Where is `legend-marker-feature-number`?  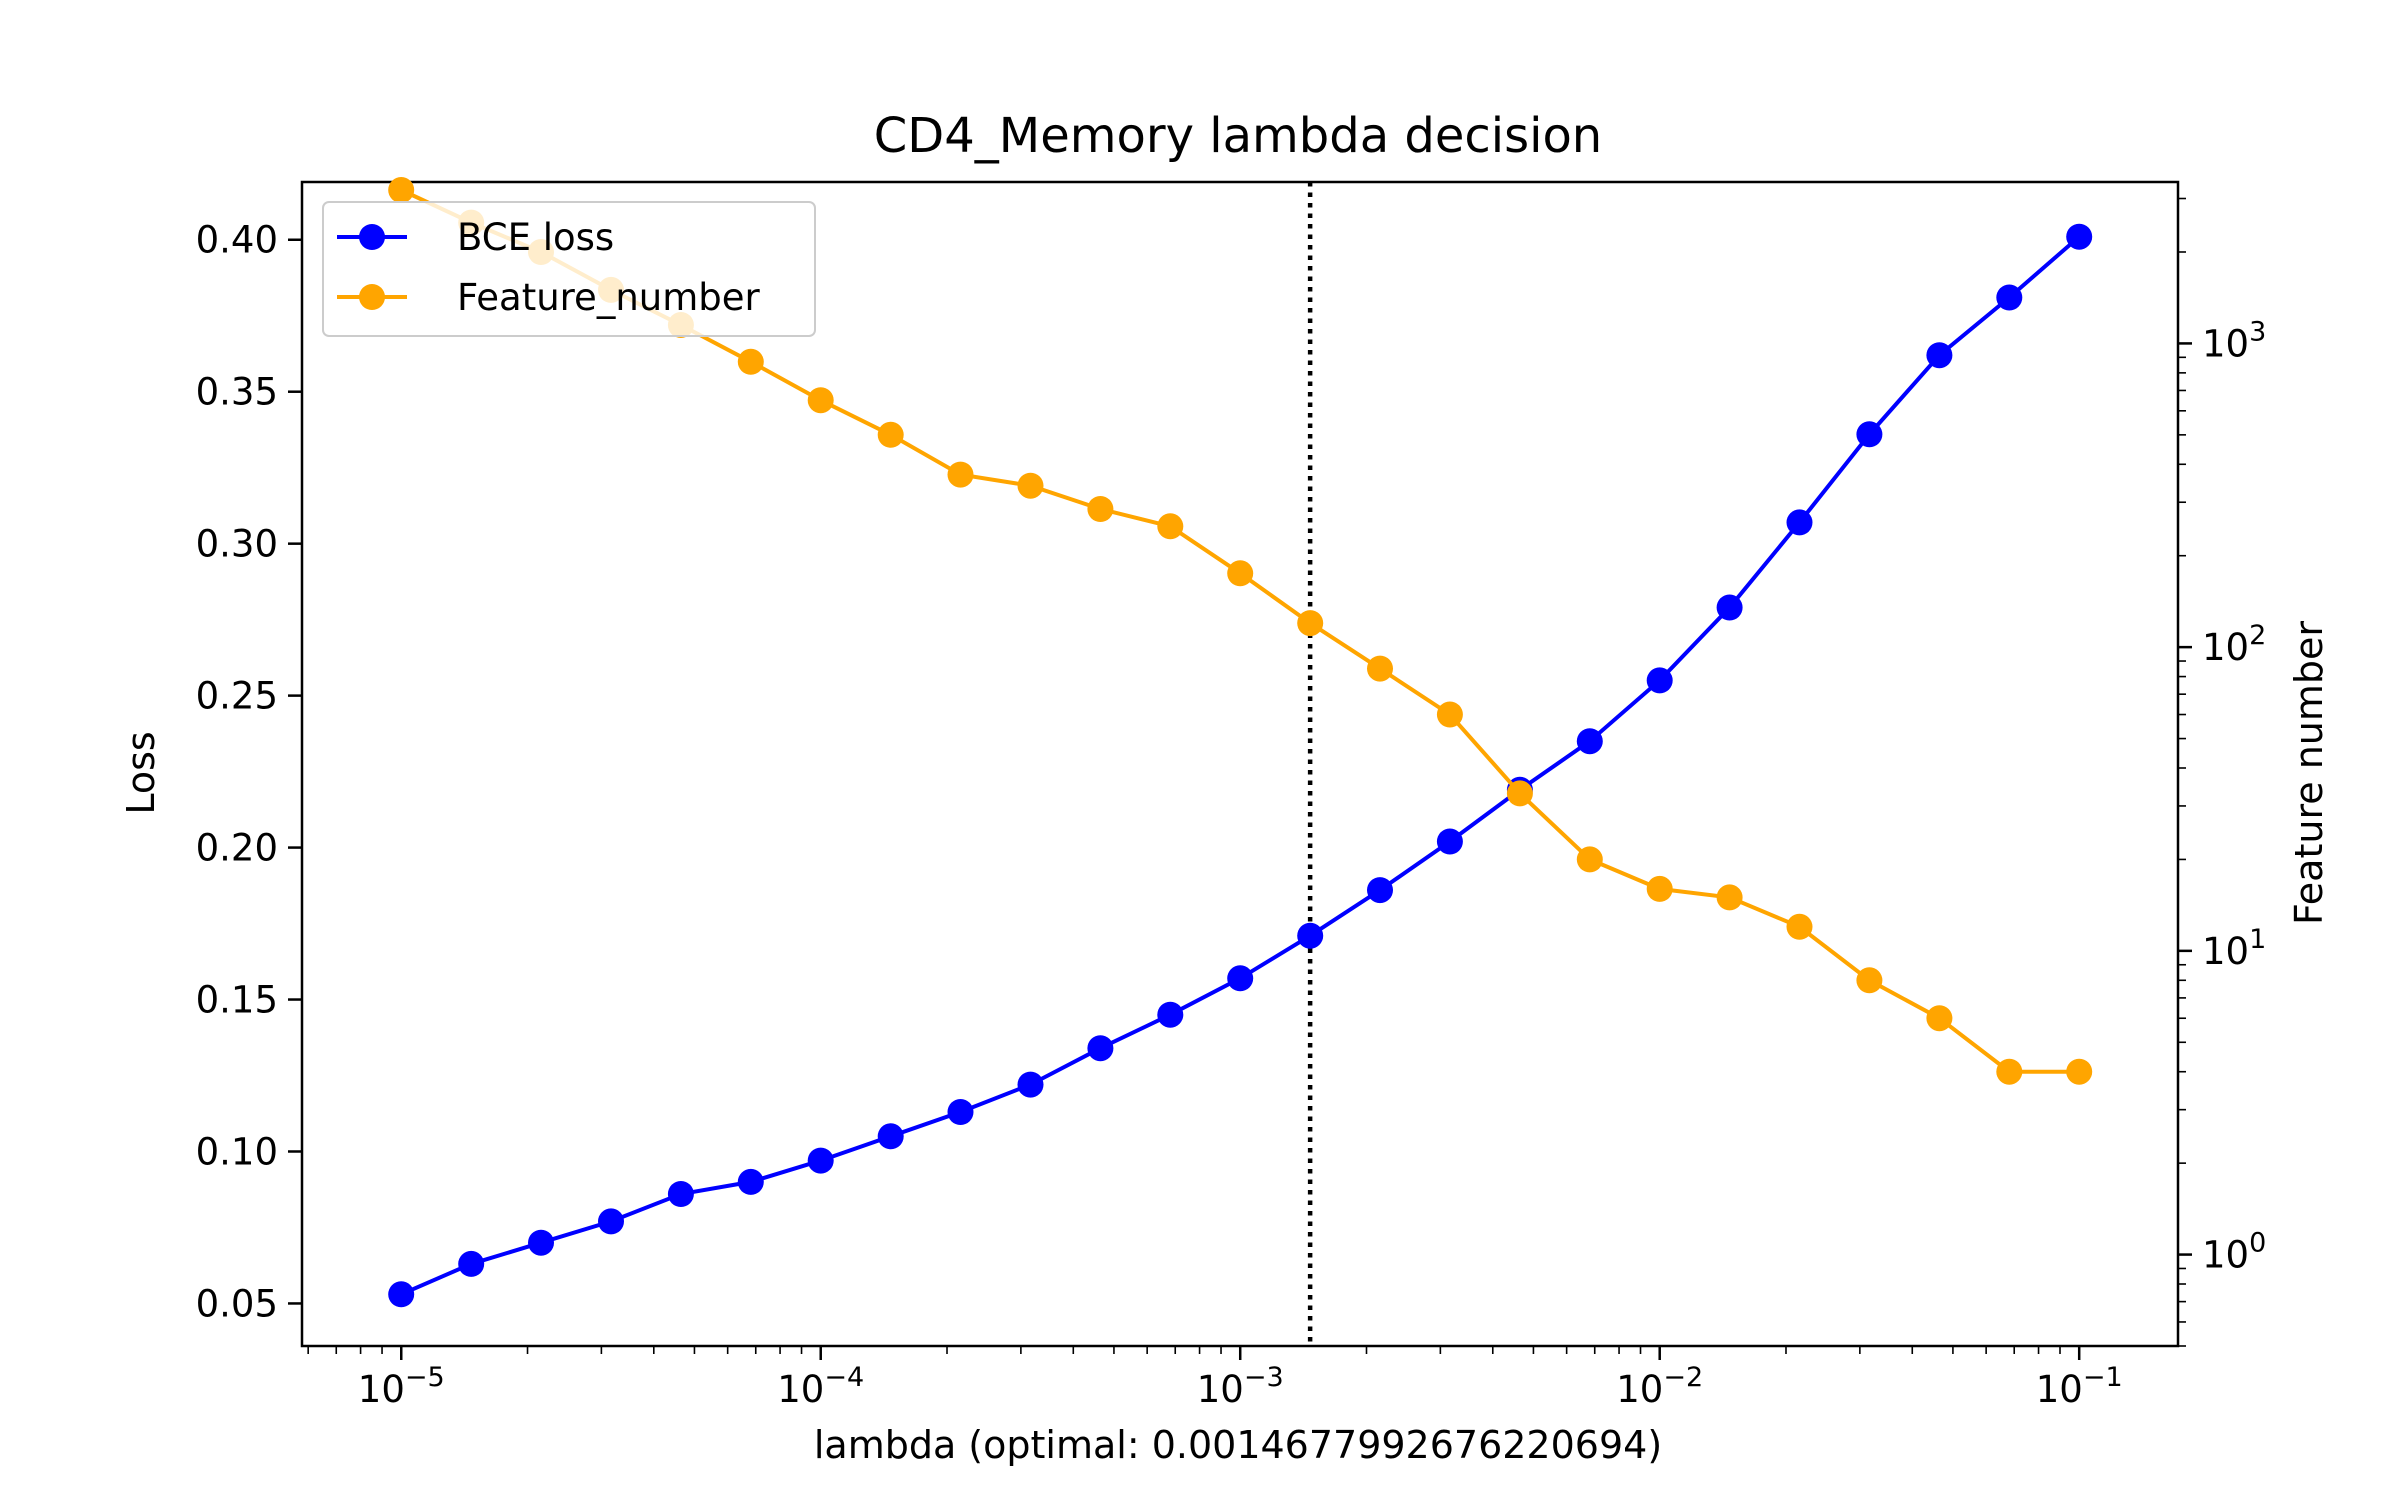
legend-marker-feature-number is located at coordinates (372, 297).